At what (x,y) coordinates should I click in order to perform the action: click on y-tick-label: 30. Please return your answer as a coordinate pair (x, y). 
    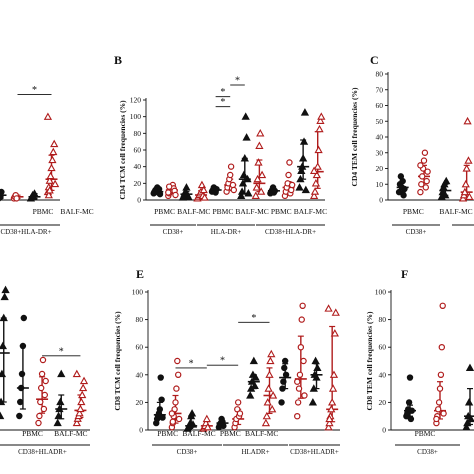
    Looking at the image, I should click on (380, 152).